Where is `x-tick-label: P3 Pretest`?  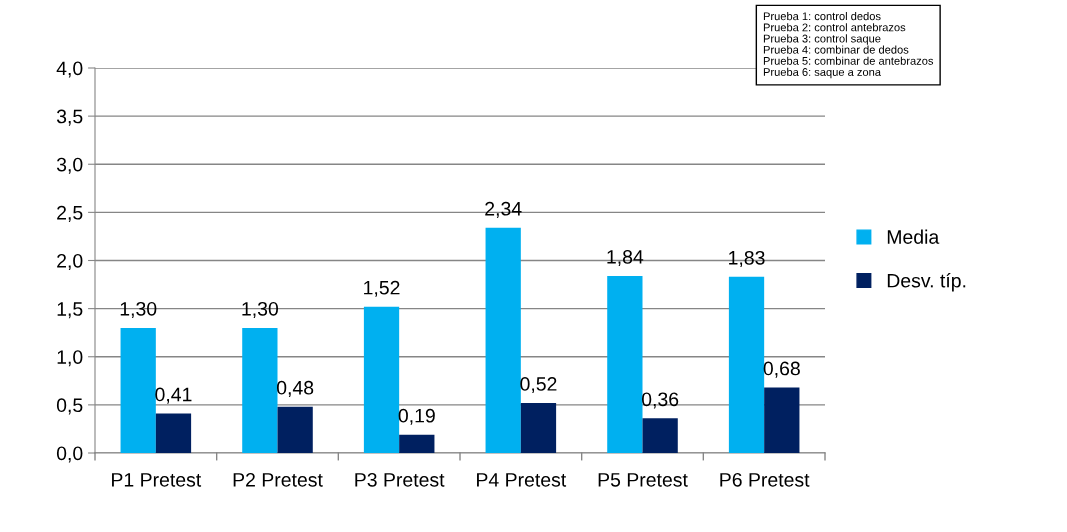 x-tick-label: P3 Pretest is located at coordinates (400, 479).